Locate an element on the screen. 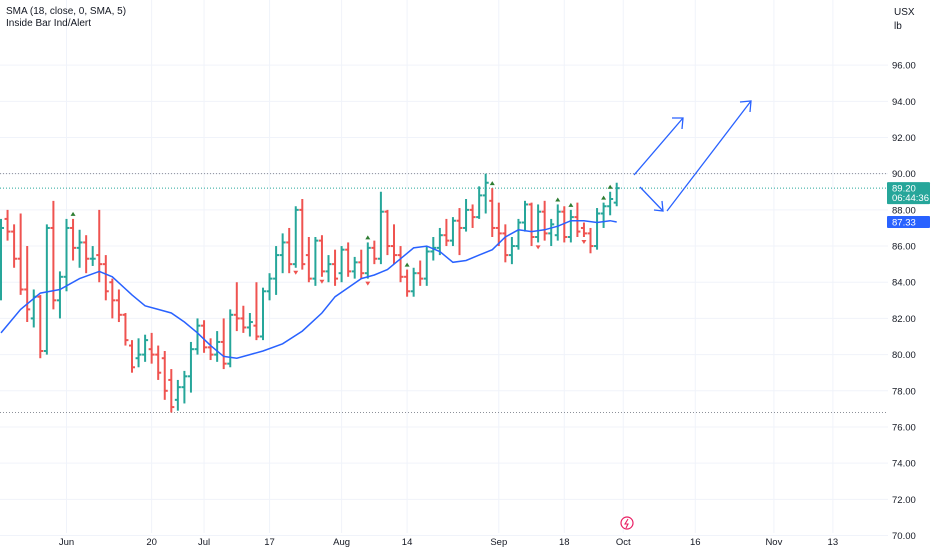  price-tick-label: 92.00 is located at coordinates (904, 138).